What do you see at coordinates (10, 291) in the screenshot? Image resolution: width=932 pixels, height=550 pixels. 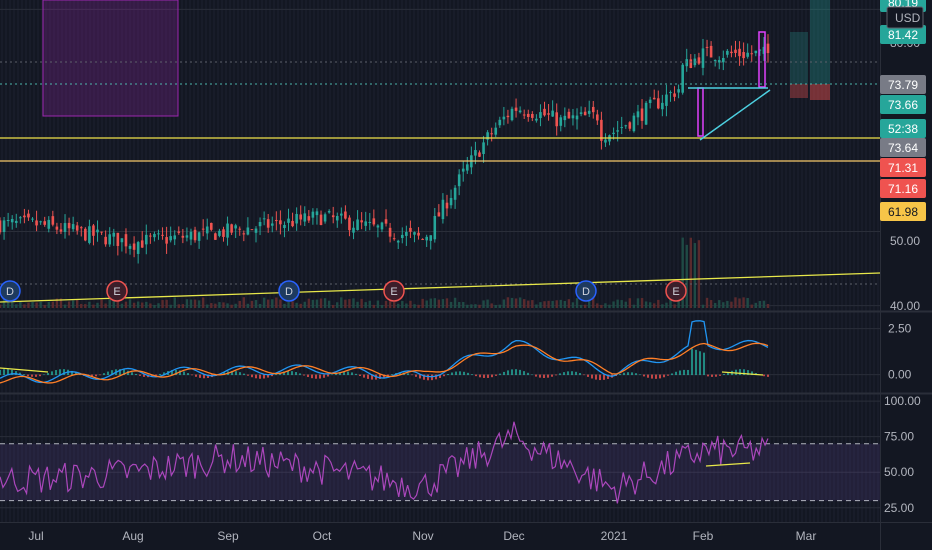 I see `dividend-marker` at bounding box center [10, 291].